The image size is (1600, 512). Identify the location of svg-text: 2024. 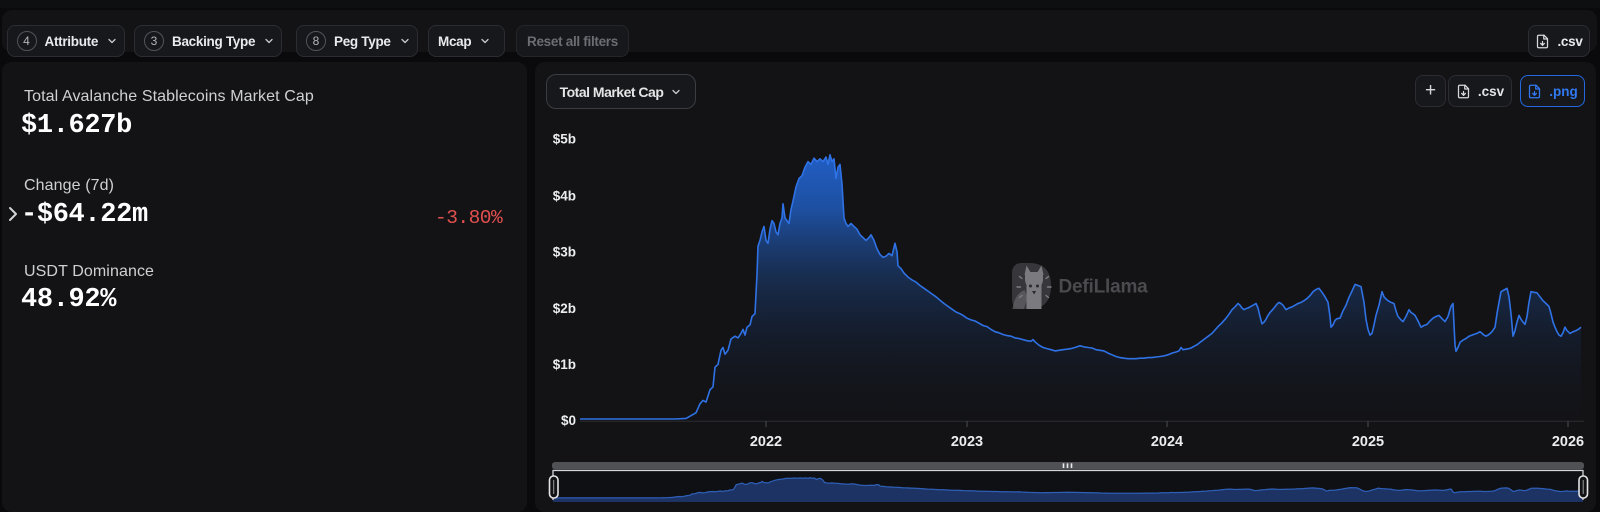
(1167, 442).